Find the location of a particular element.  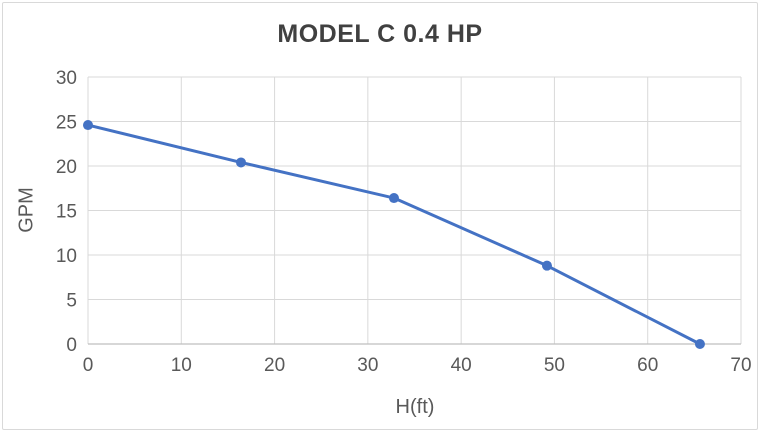

x-tick-label: 60 is located at coordinates (647, 365).